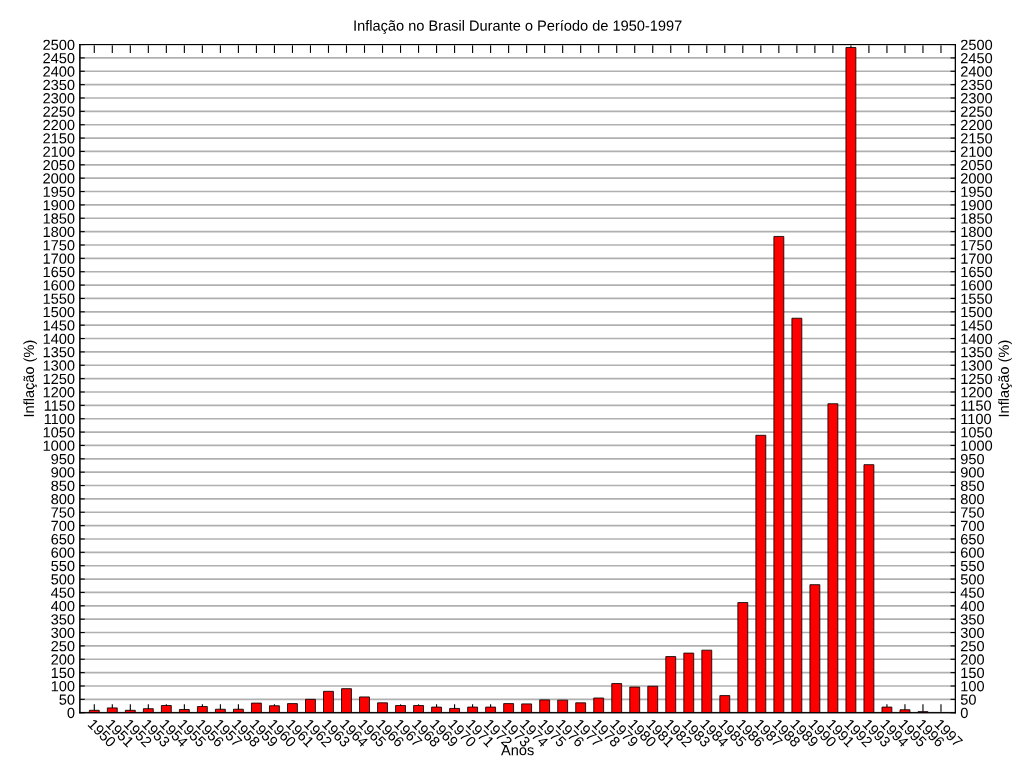 This screenshot has width=1024, height=768. Describe the element at coordinates (977, 285) in the screenshot. I see `y2-tick-label: 1600` at that location.